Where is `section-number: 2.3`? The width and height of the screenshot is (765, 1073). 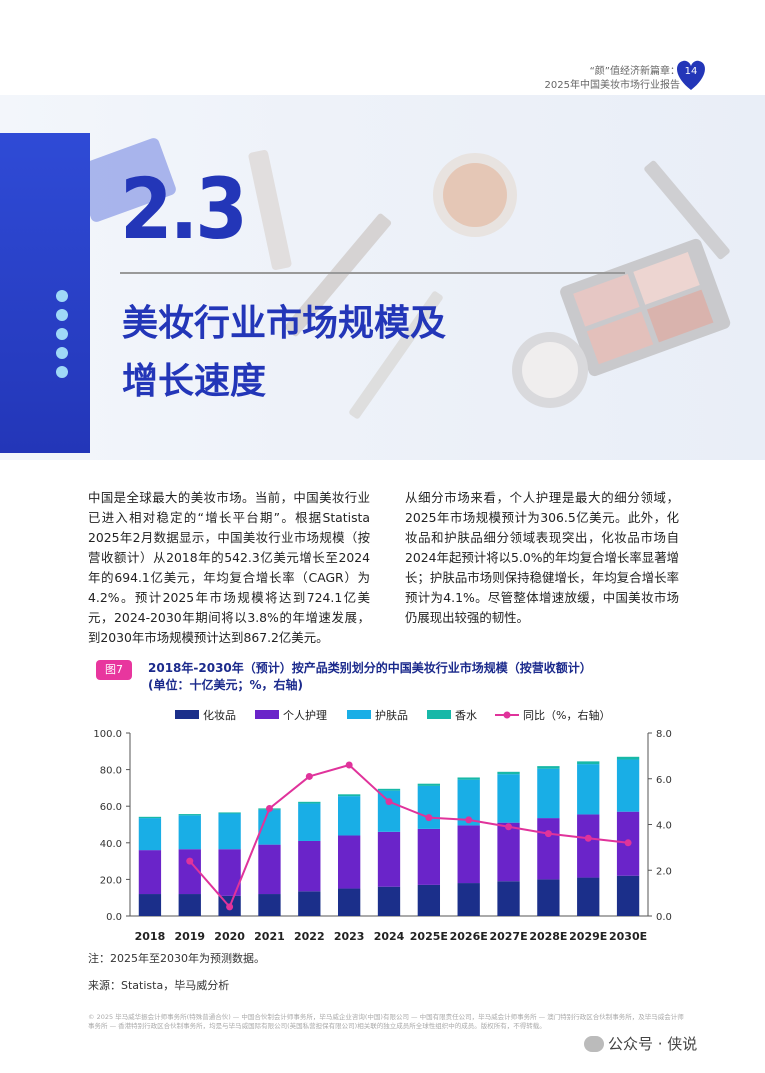 section-number: 2.3 is located at coordinates (184, 209).